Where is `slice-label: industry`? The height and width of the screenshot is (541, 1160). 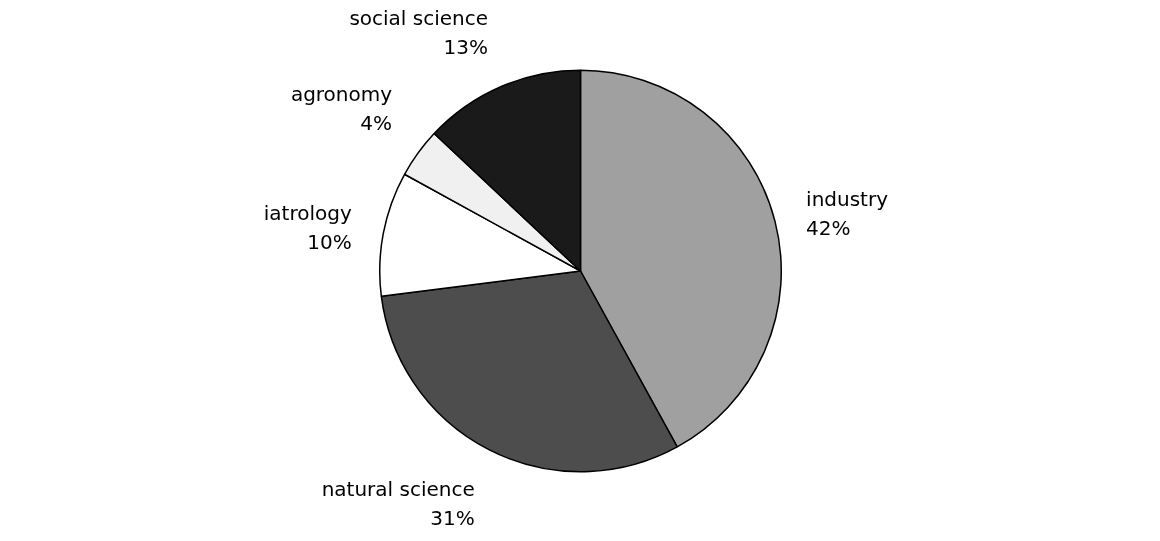
slice-label: industry is located at coordinates (847, 199).